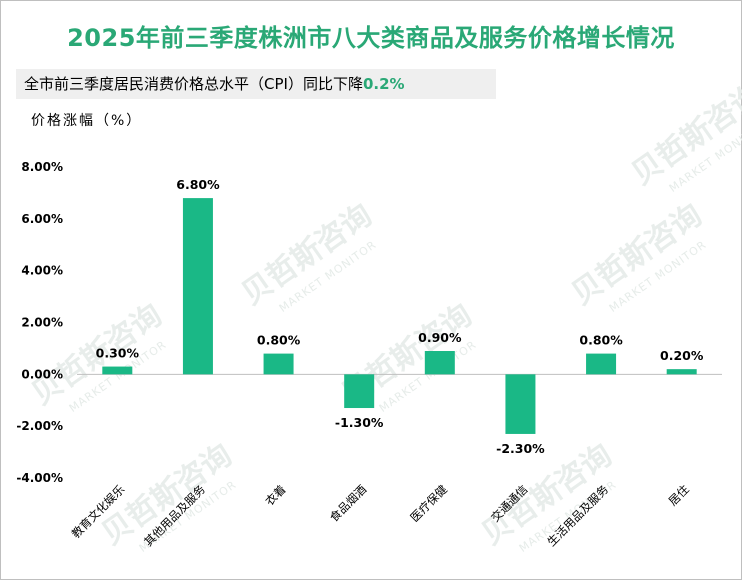 Image resolution: width=742 pixels, height=580 pixels. I want to click on y-tick-label: -4.00%, so click(39, 478).